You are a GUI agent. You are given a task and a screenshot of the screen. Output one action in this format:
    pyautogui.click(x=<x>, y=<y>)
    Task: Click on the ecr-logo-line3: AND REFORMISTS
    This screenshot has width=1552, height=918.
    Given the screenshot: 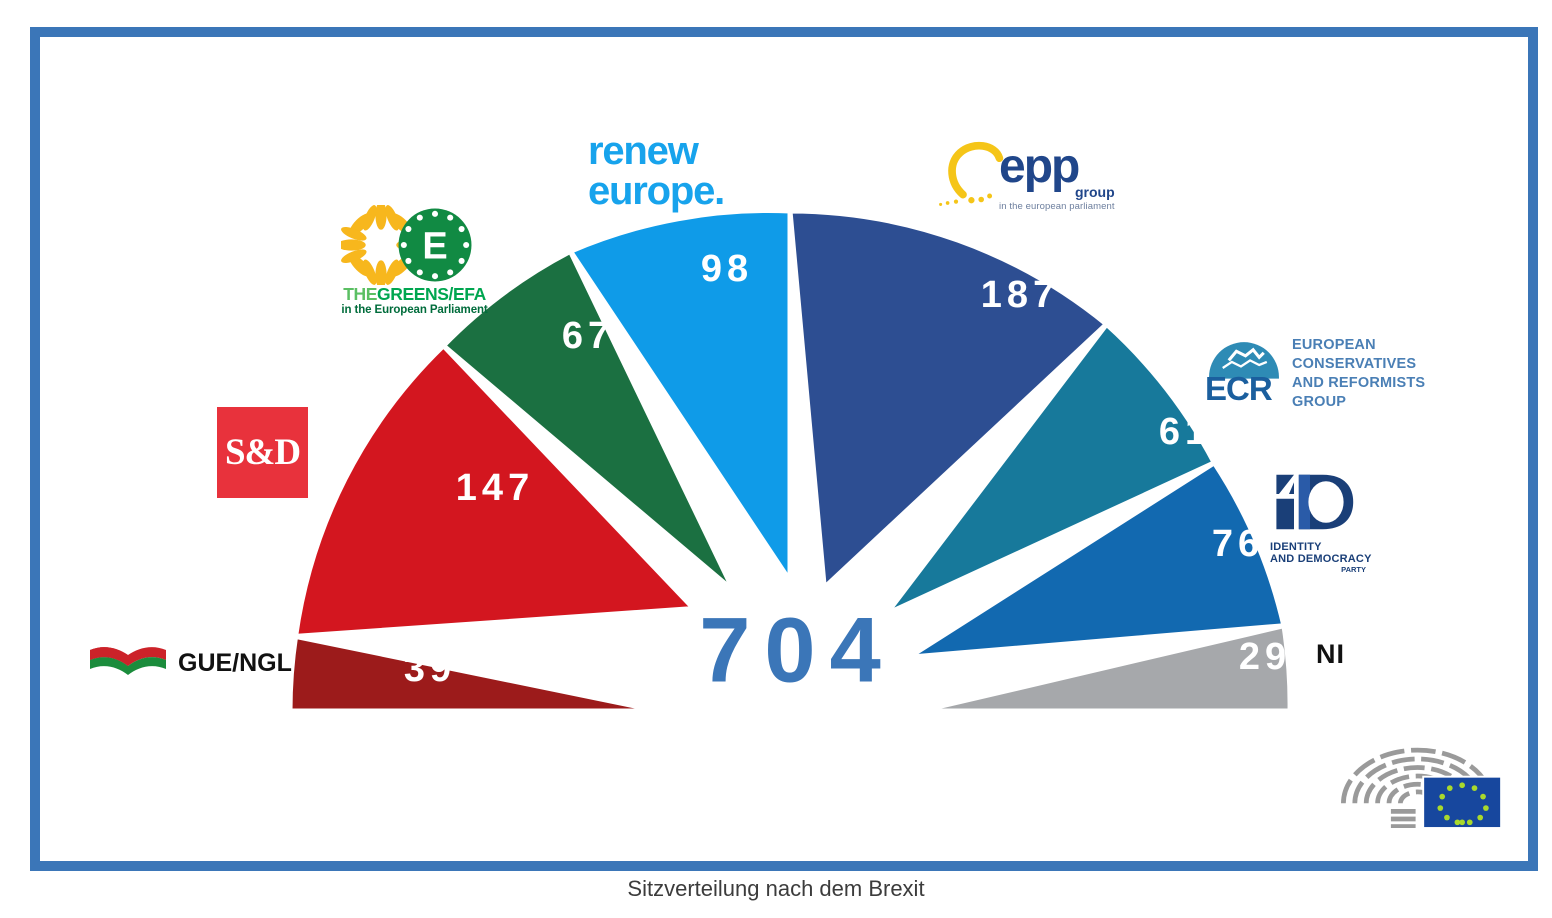 What is the action you would take?
    pyautogui.click(x=1359, y=382)
    